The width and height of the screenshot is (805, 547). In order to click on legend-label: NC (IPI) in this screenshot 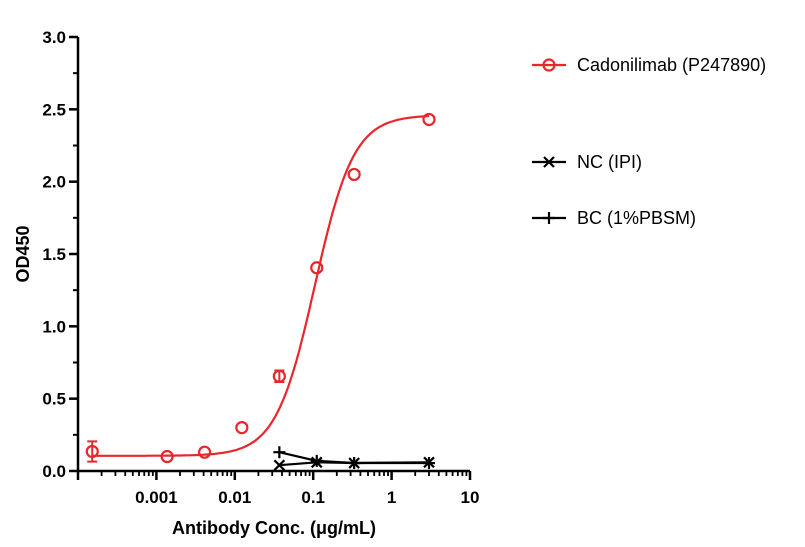, I will do `click(609, 162)`.